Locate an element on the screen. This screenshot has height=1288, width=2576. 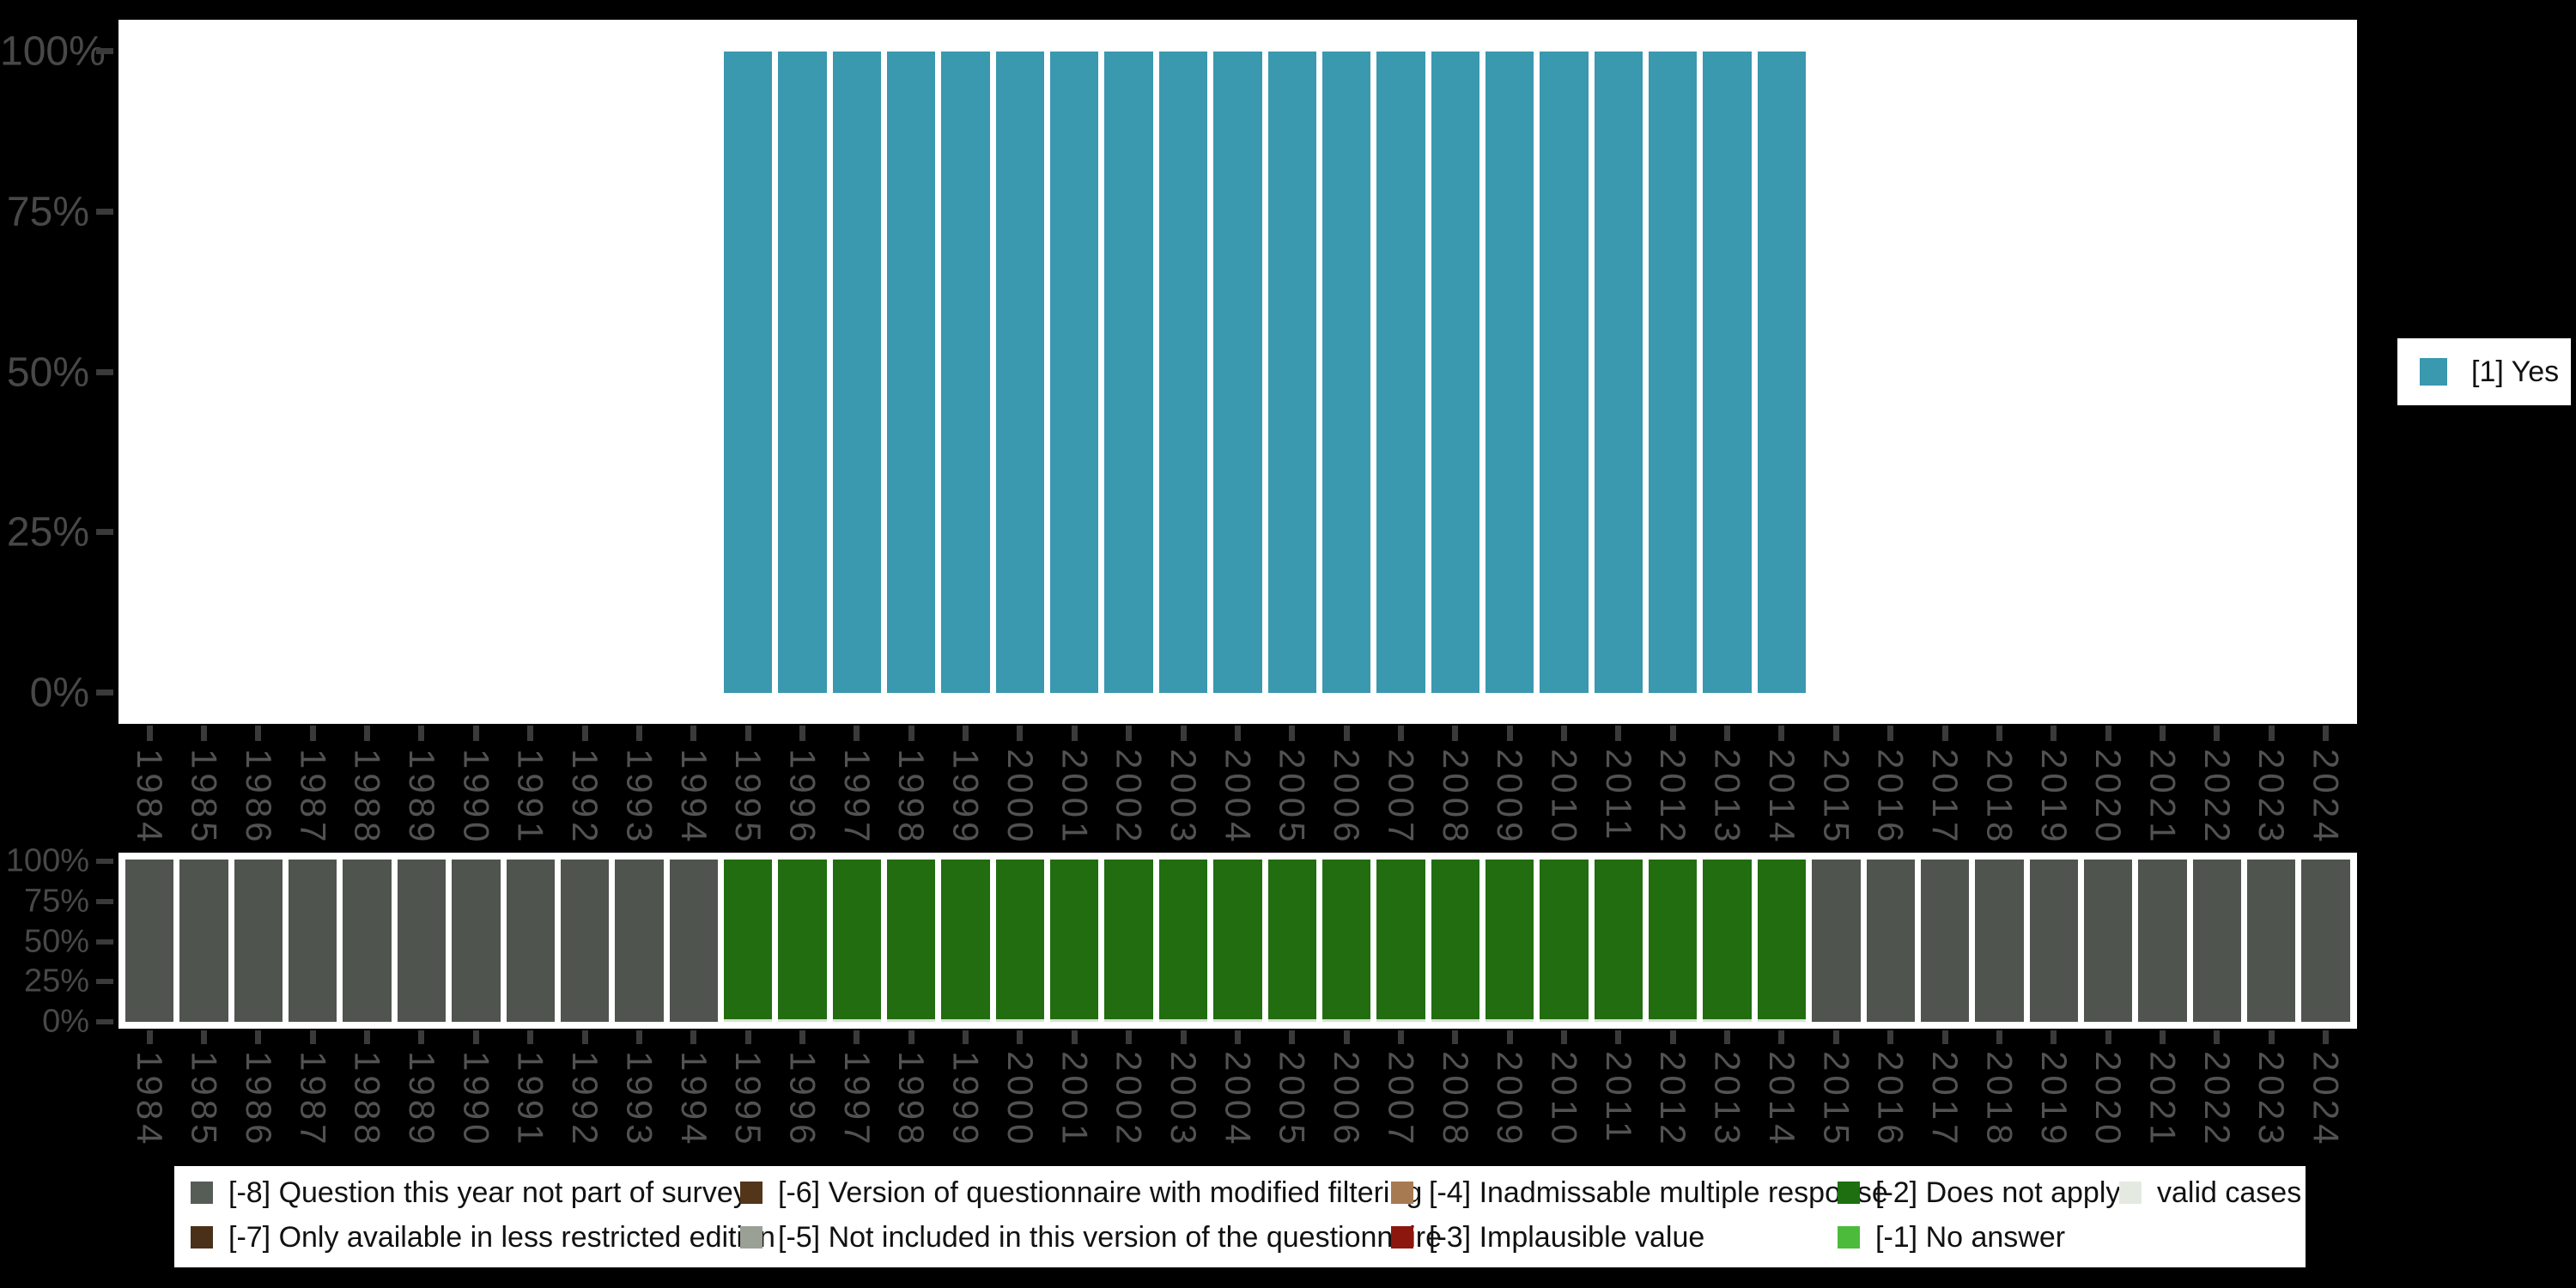
top-bar-slot-2009 is located at coordinates (1510, 372).